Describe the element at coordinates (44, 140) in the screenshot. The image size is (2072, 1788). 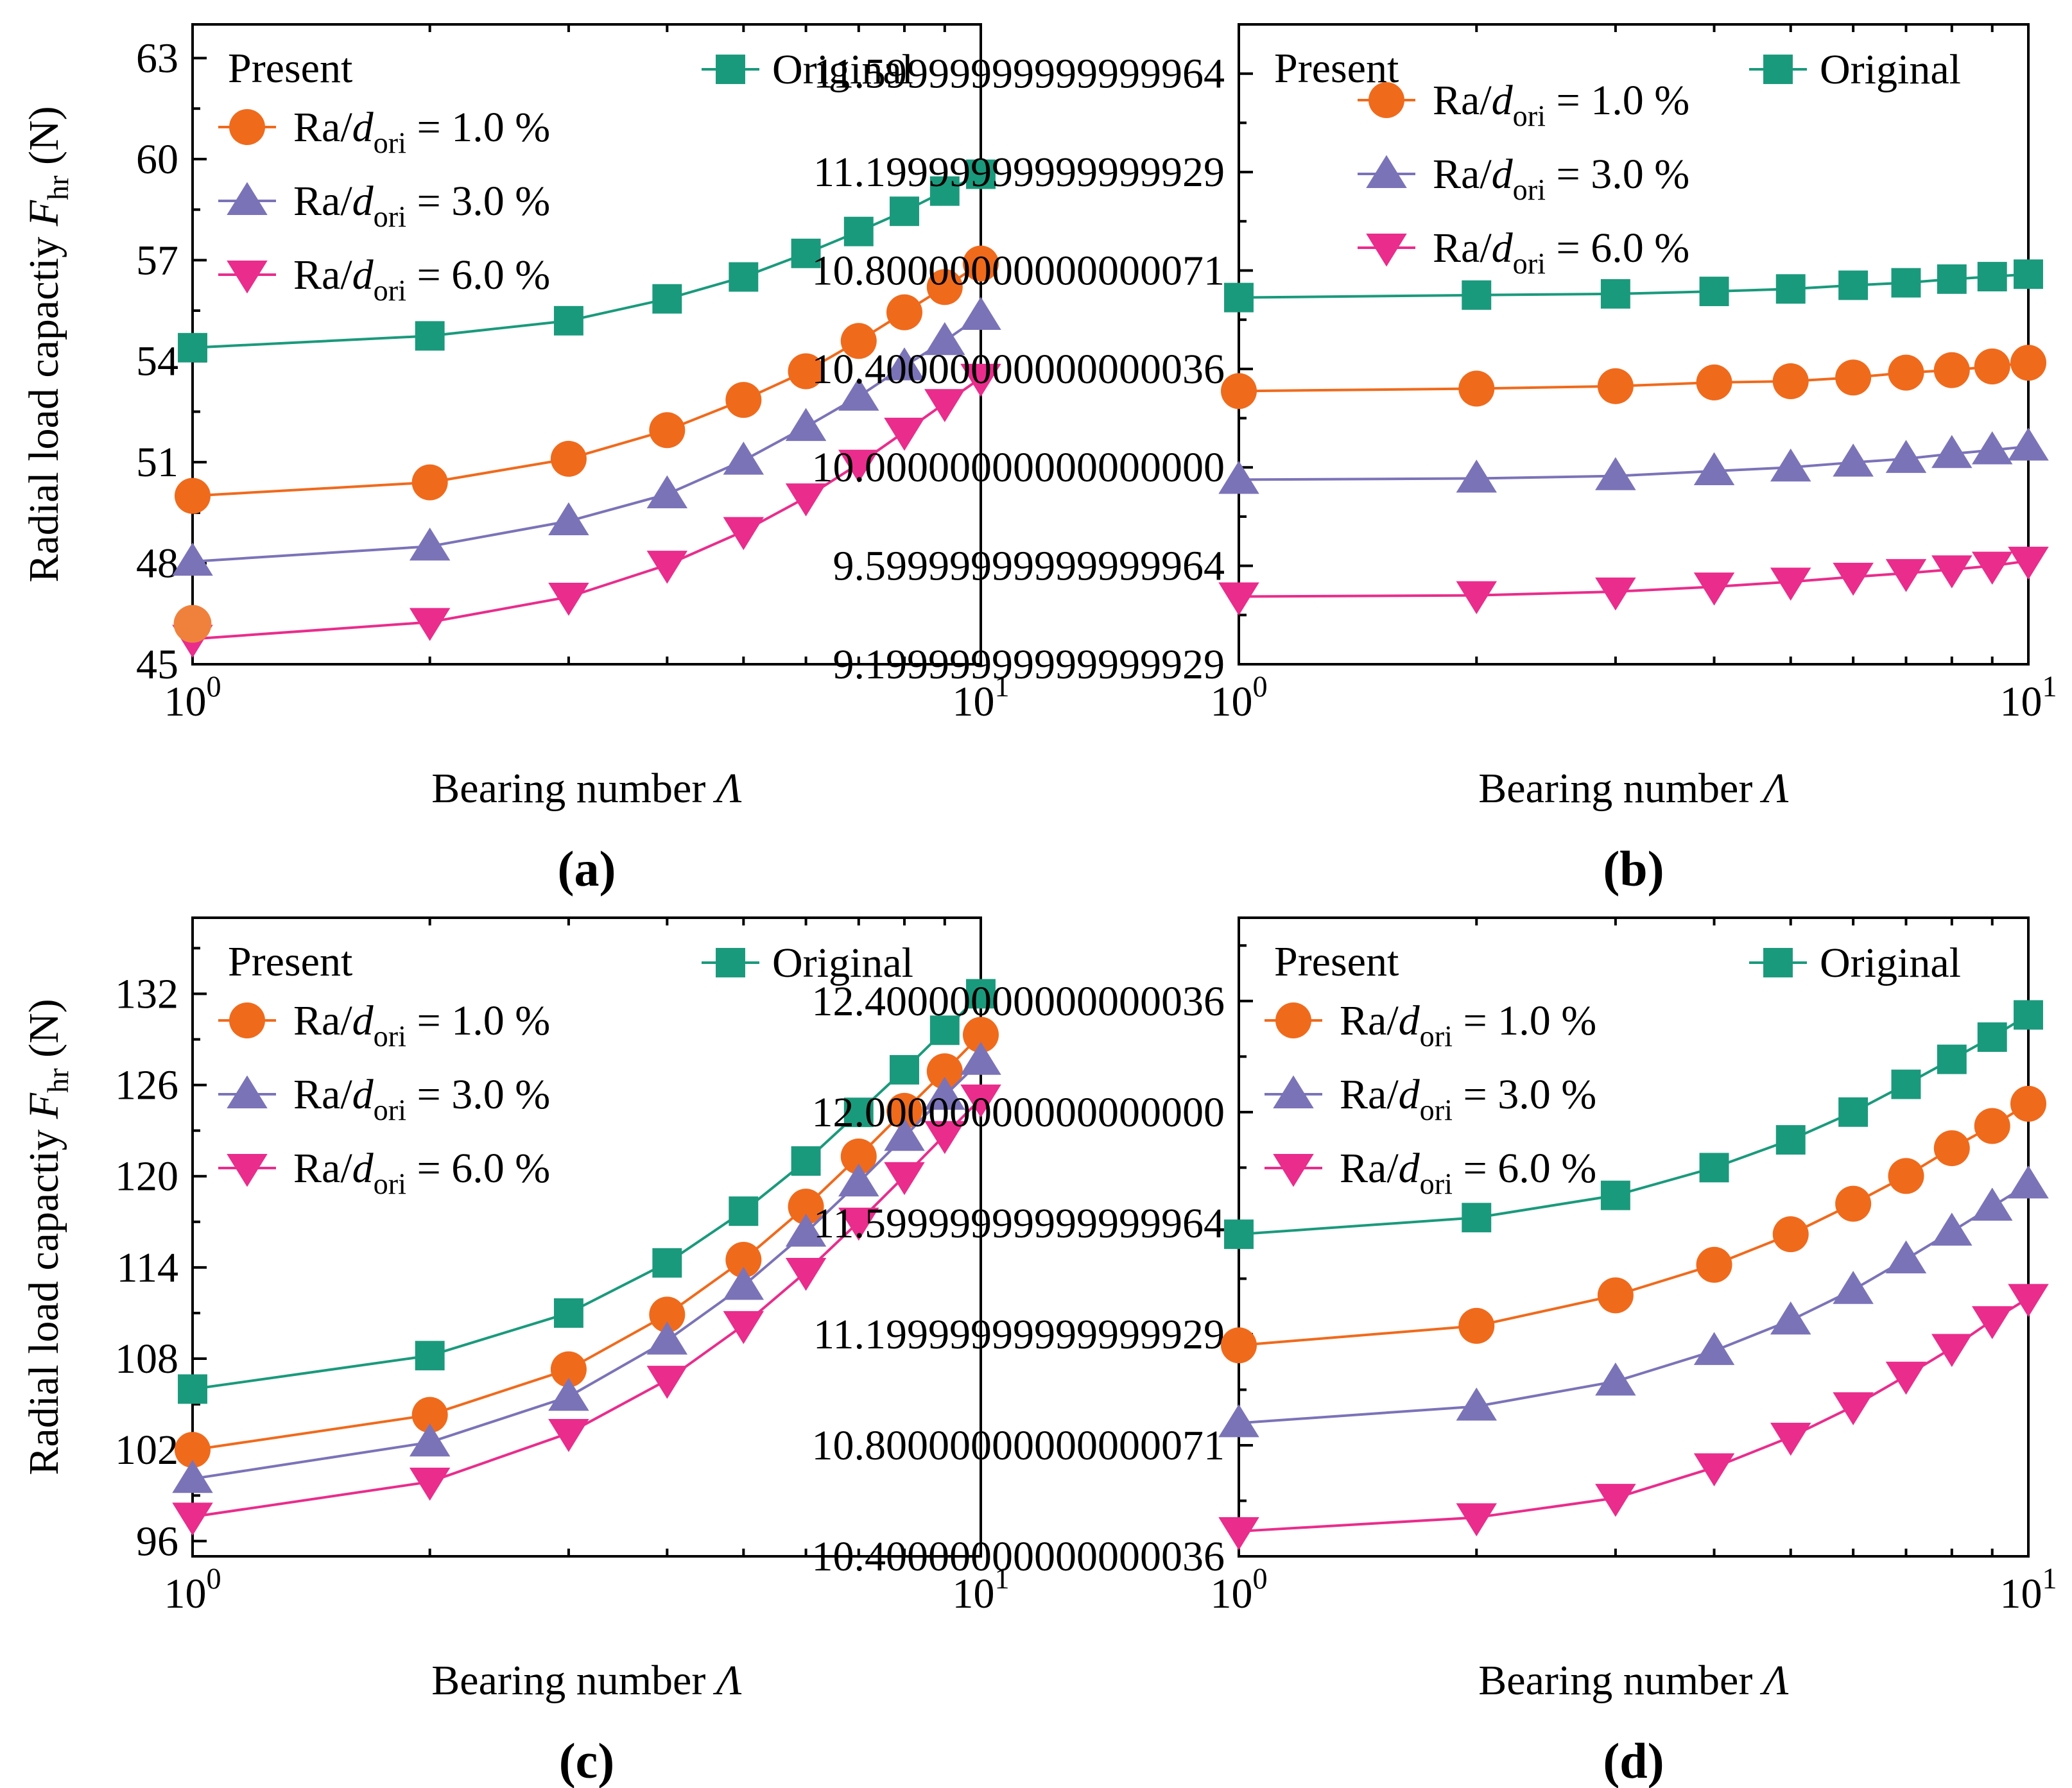
I see `y-axis-label-unit: (N)` at that location.